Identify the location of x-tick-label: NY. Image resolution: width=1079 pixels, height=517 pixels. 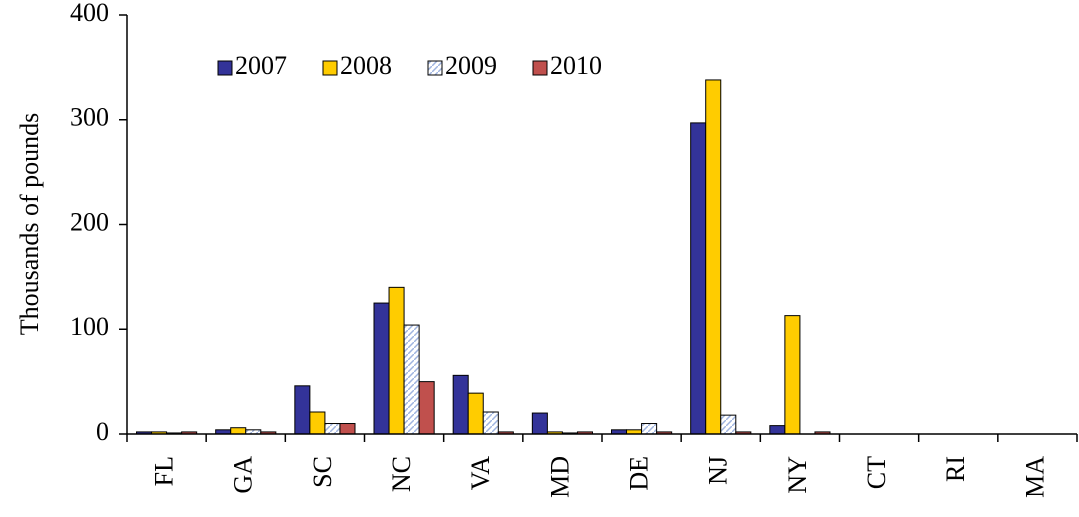
(797, 475).